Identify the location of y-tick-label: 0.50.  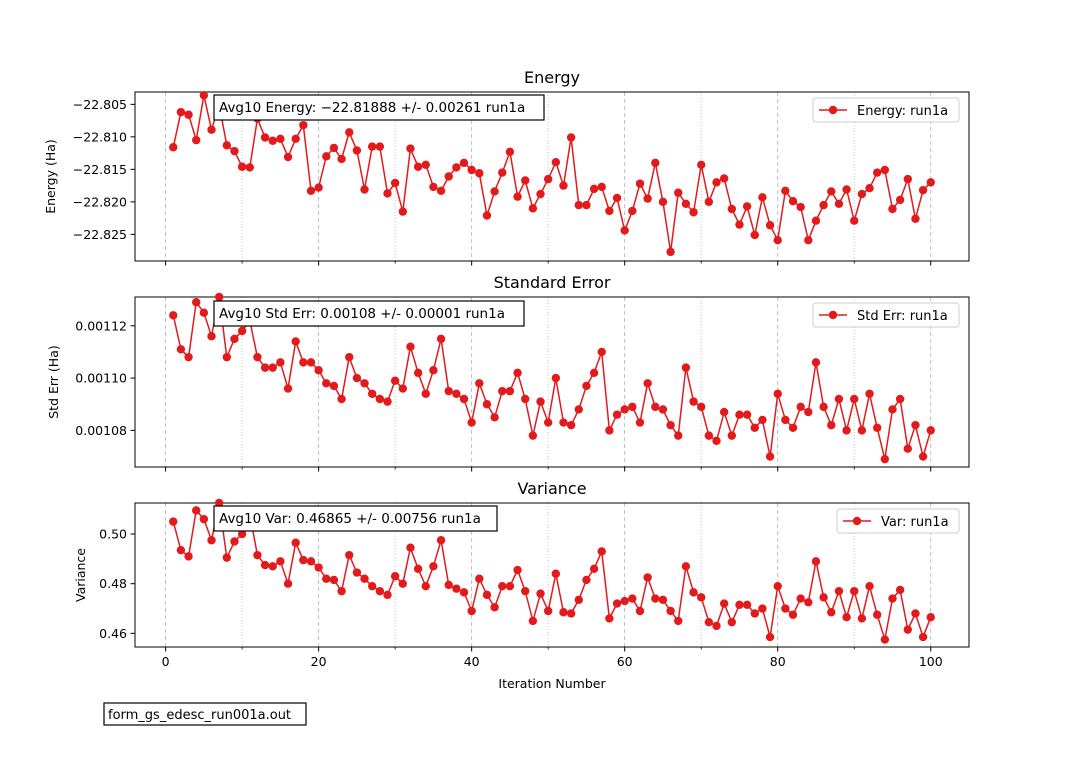
(113, 534).